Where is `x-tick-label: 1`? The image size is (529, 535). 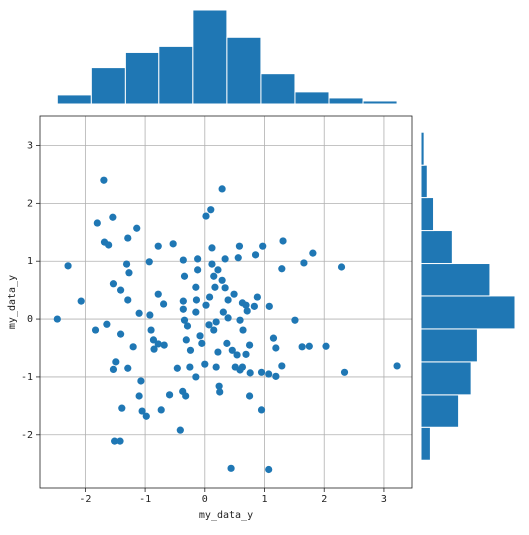 x-tick-label: 1 is located at coordinates (264, 499).